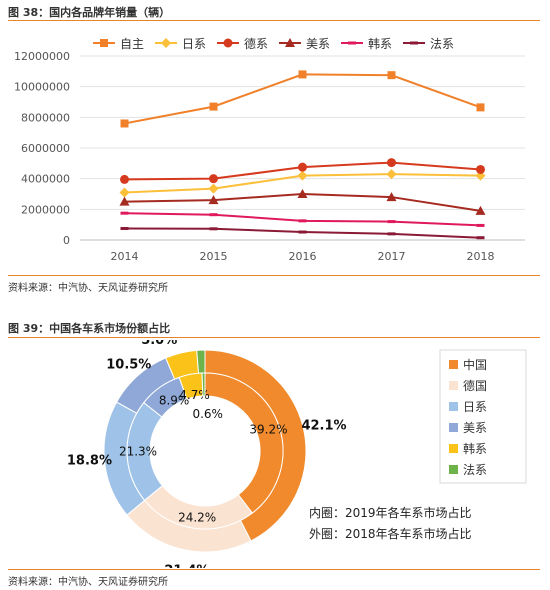  Describe the element at coordinates (197, 518) in the screenshot. I see `slice-label: 24.2%` at that location.